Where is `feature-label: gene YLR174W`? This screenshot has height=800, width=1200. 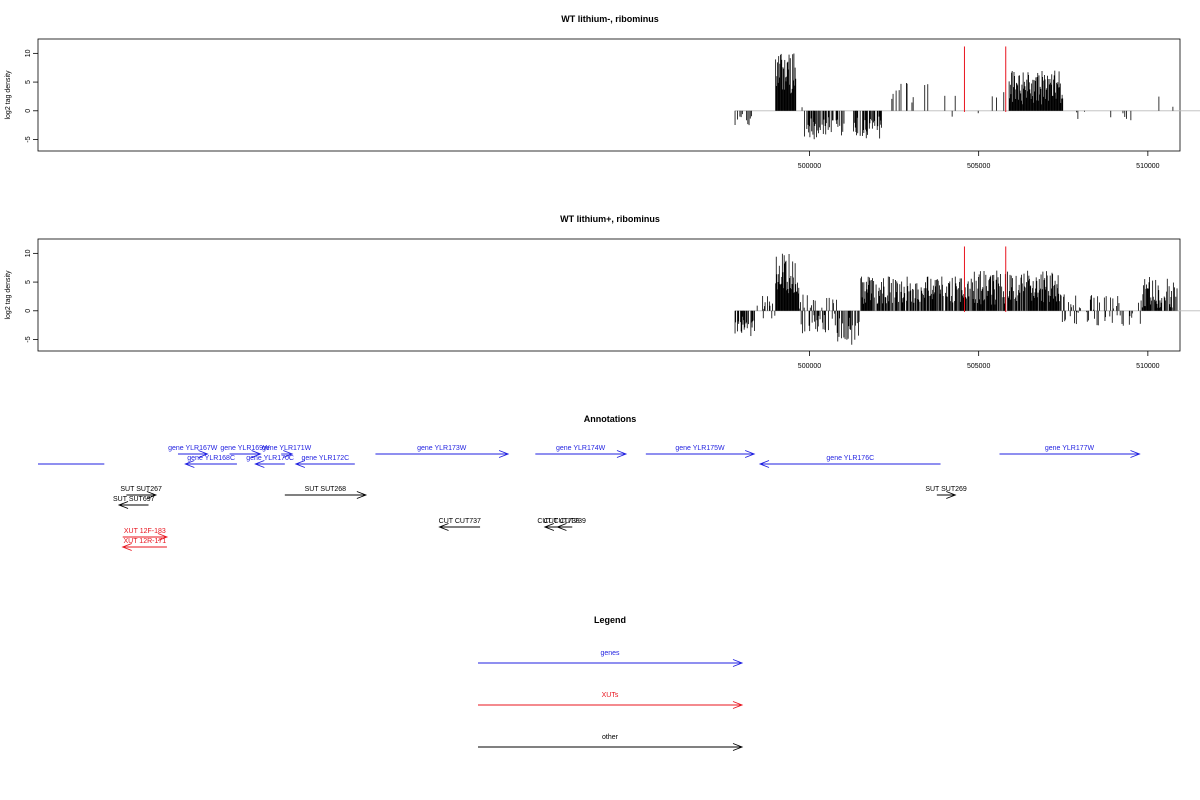 feature-label: gene YLR174W is located at coordinates (581, 448).